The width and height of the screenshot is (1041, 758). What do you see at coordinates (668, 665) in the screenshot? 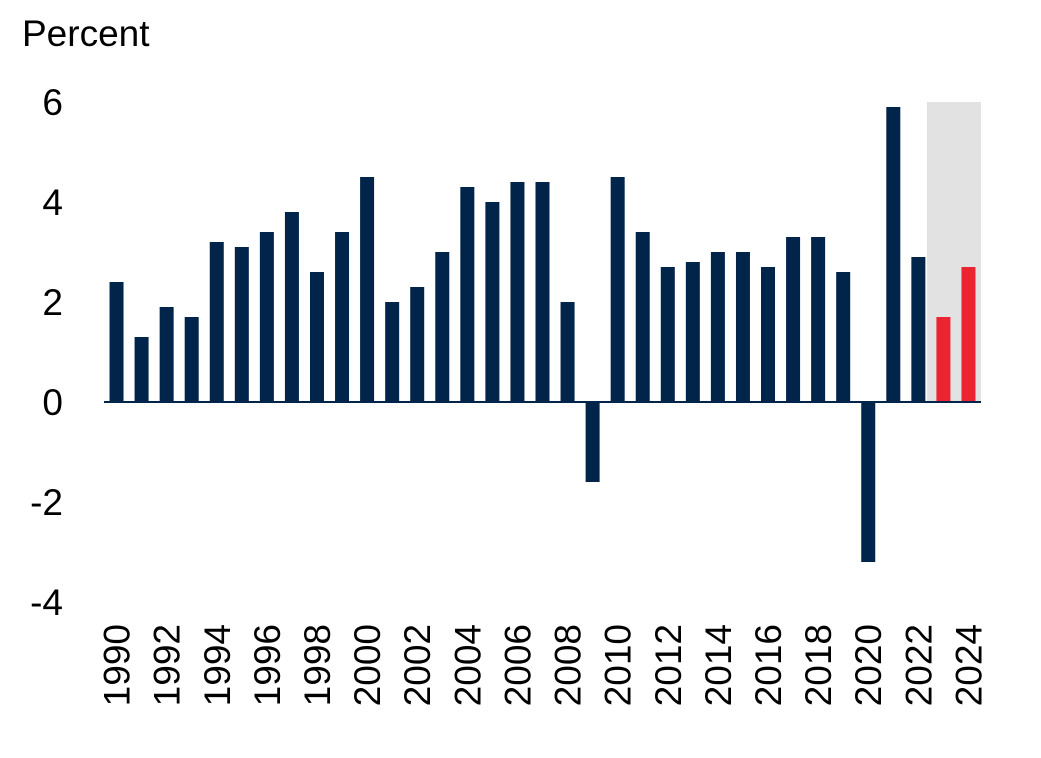
I see `x-tick-label-2012: 2012` at bounding box center [668, 665].